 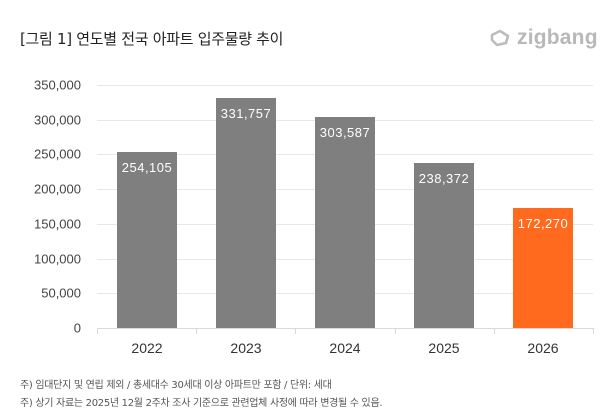 I want to click on y-axis-tick-label: 250,000, so click(x=57, y=154).